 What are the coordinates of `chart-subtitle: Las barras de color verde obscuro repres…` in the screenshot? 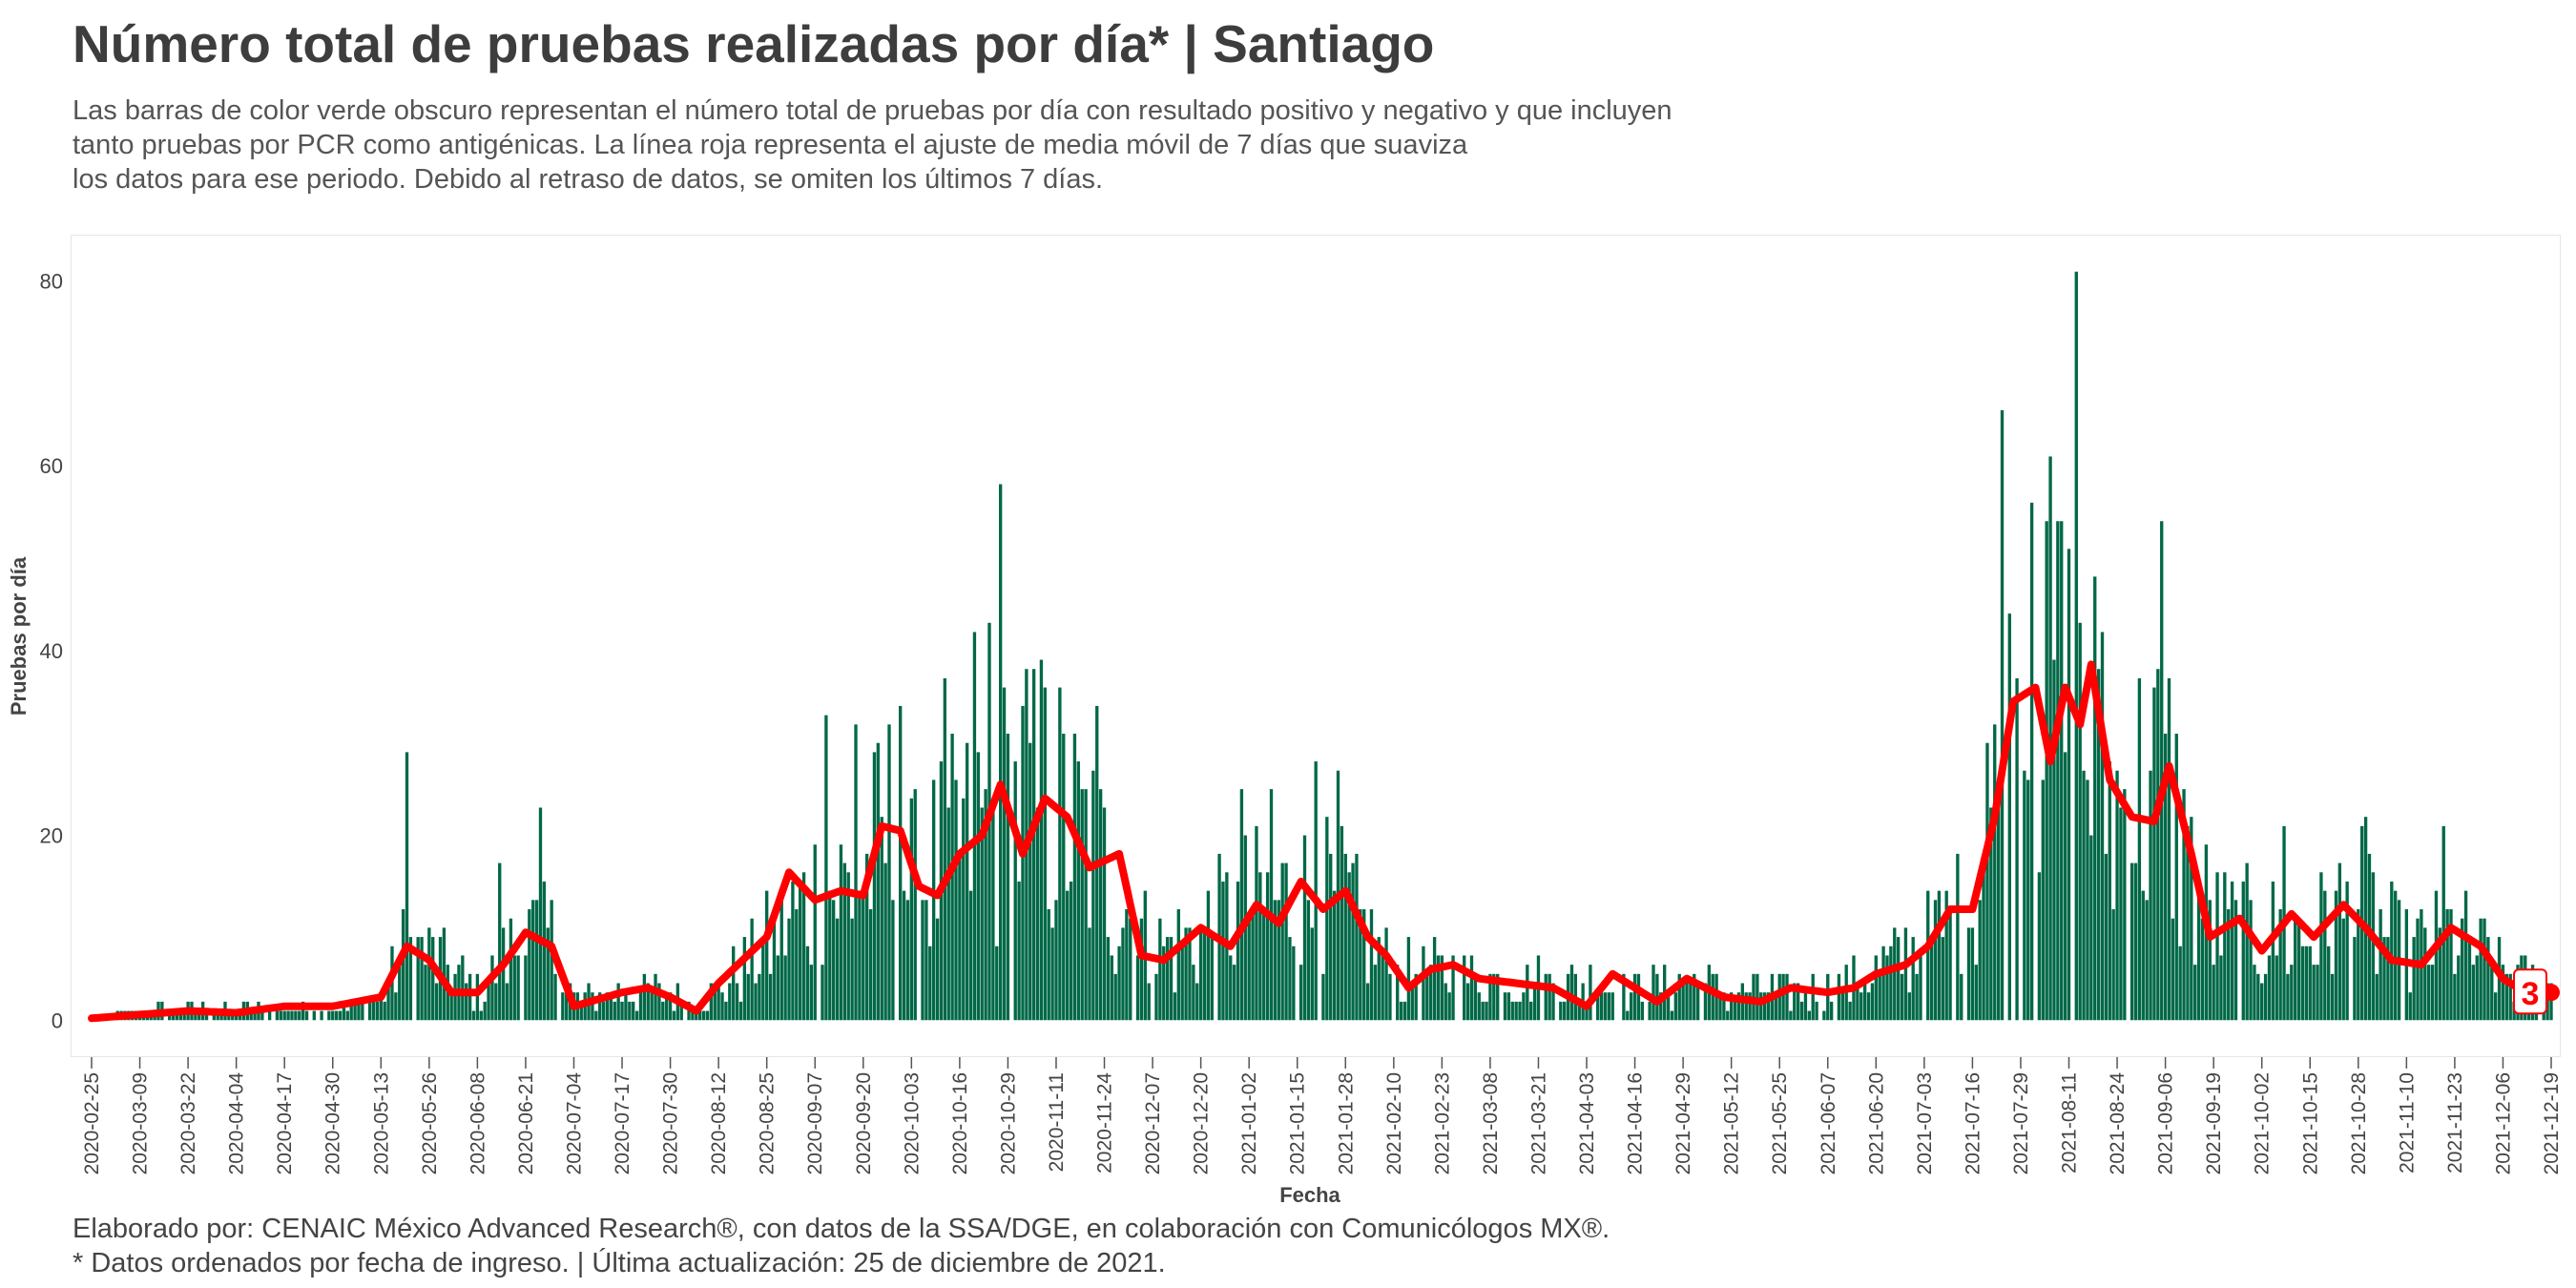 It's located at (979, 145).